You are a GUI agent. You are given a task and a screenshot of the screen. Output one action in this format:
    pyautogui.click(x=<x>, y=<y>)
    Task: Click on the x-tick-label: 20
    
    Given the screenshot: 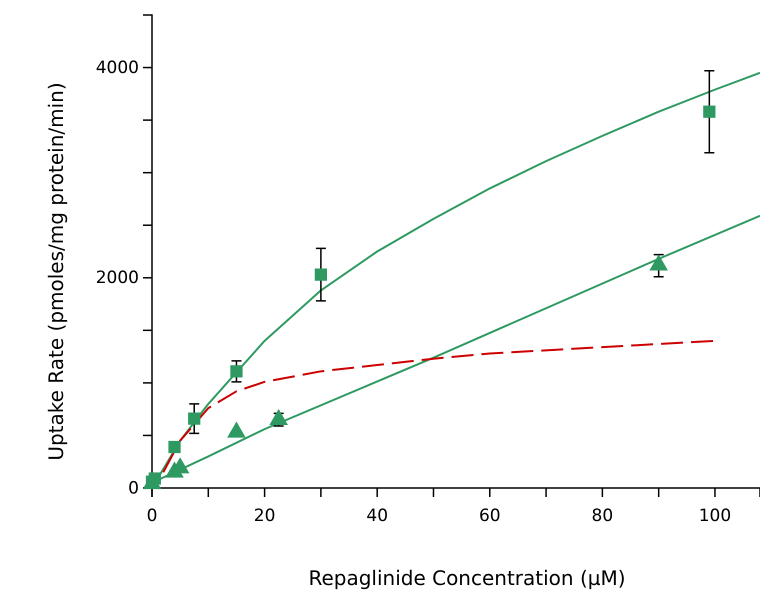 What is the action you would take?
    pyautogui.click(x=265, y=516)
    